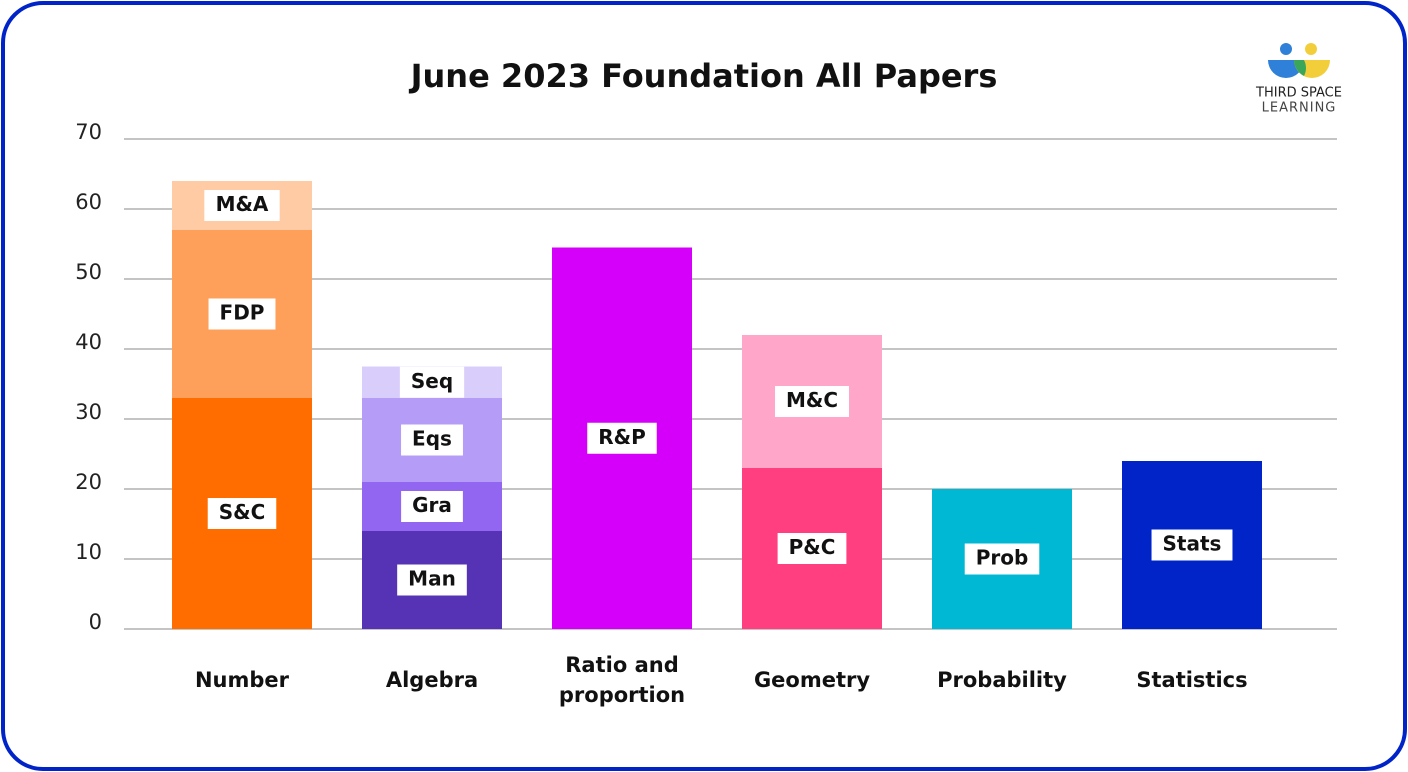 This screenshot has height=772, width=1408. What do you see at coordinates (432, 680) in the screenshot?
I see `x-tick-label: Algebra` at bounding box center [432, 680].